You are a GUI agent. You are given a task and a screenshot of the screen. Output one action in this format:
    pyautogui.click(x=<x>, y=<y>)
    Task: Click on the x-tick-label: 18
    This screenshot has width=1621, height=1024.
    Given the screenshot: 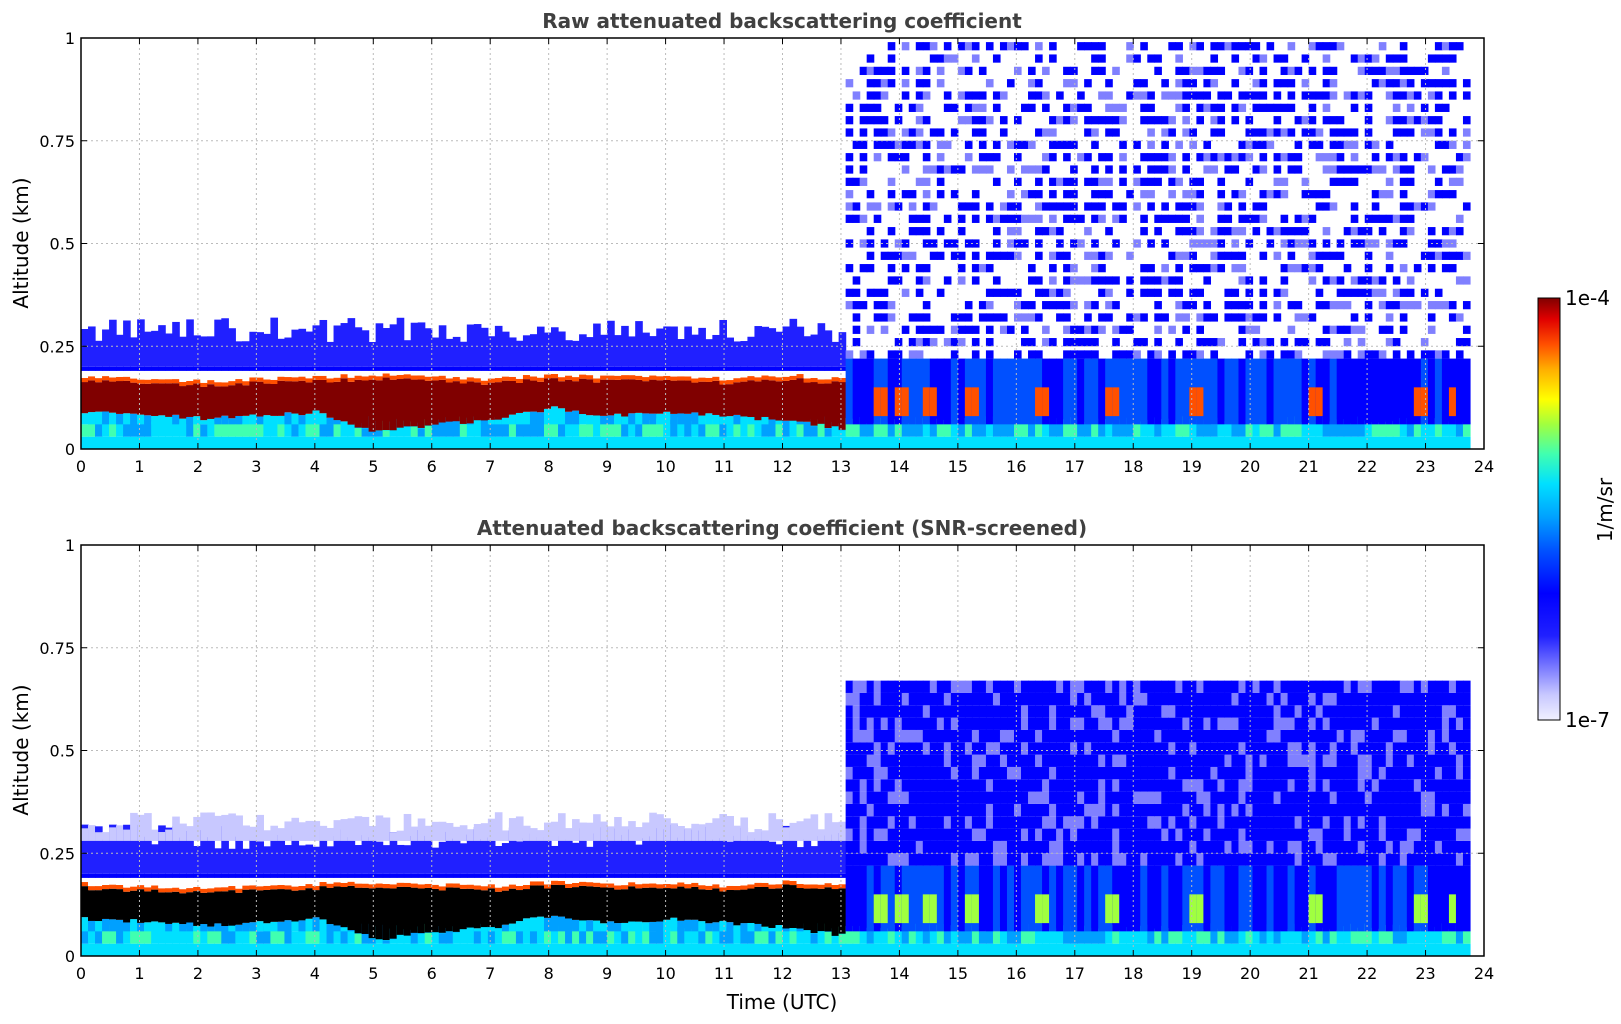 What is the action you would take?
    pyautogui.click(x=1133, y=466)
    